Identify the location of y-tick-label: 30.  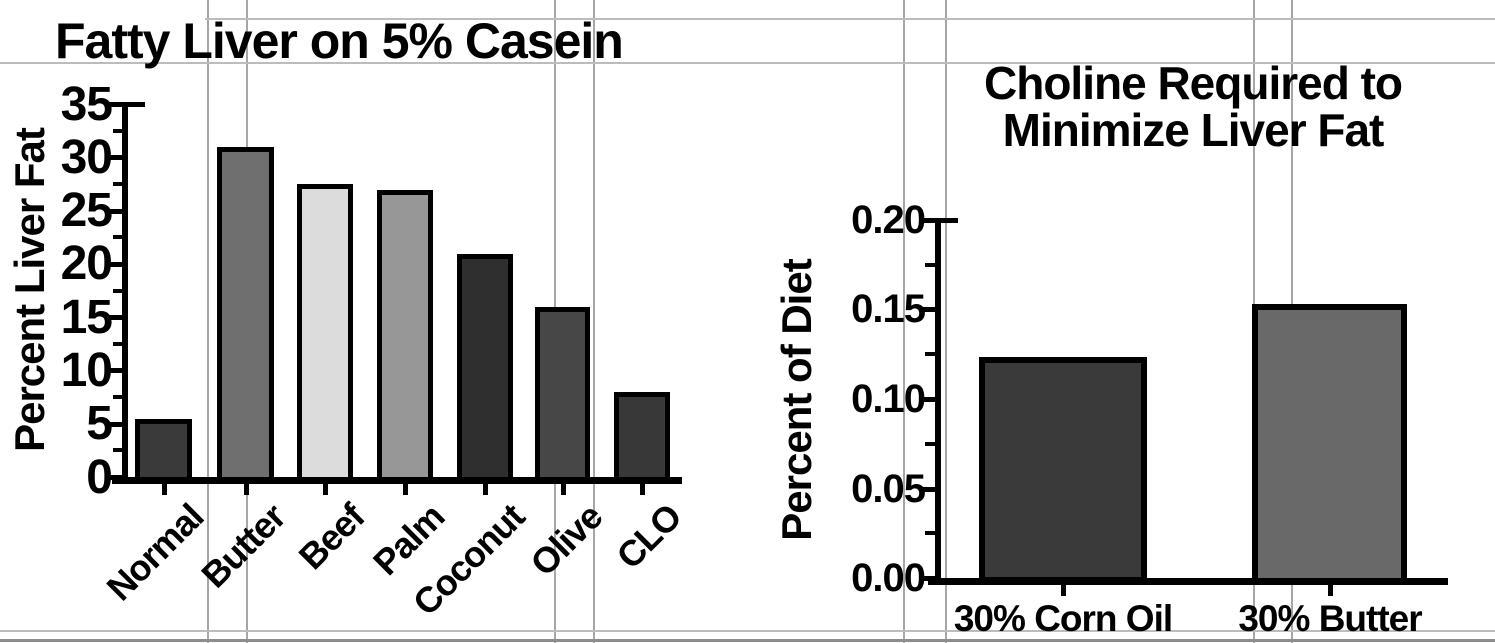
(86, 157).